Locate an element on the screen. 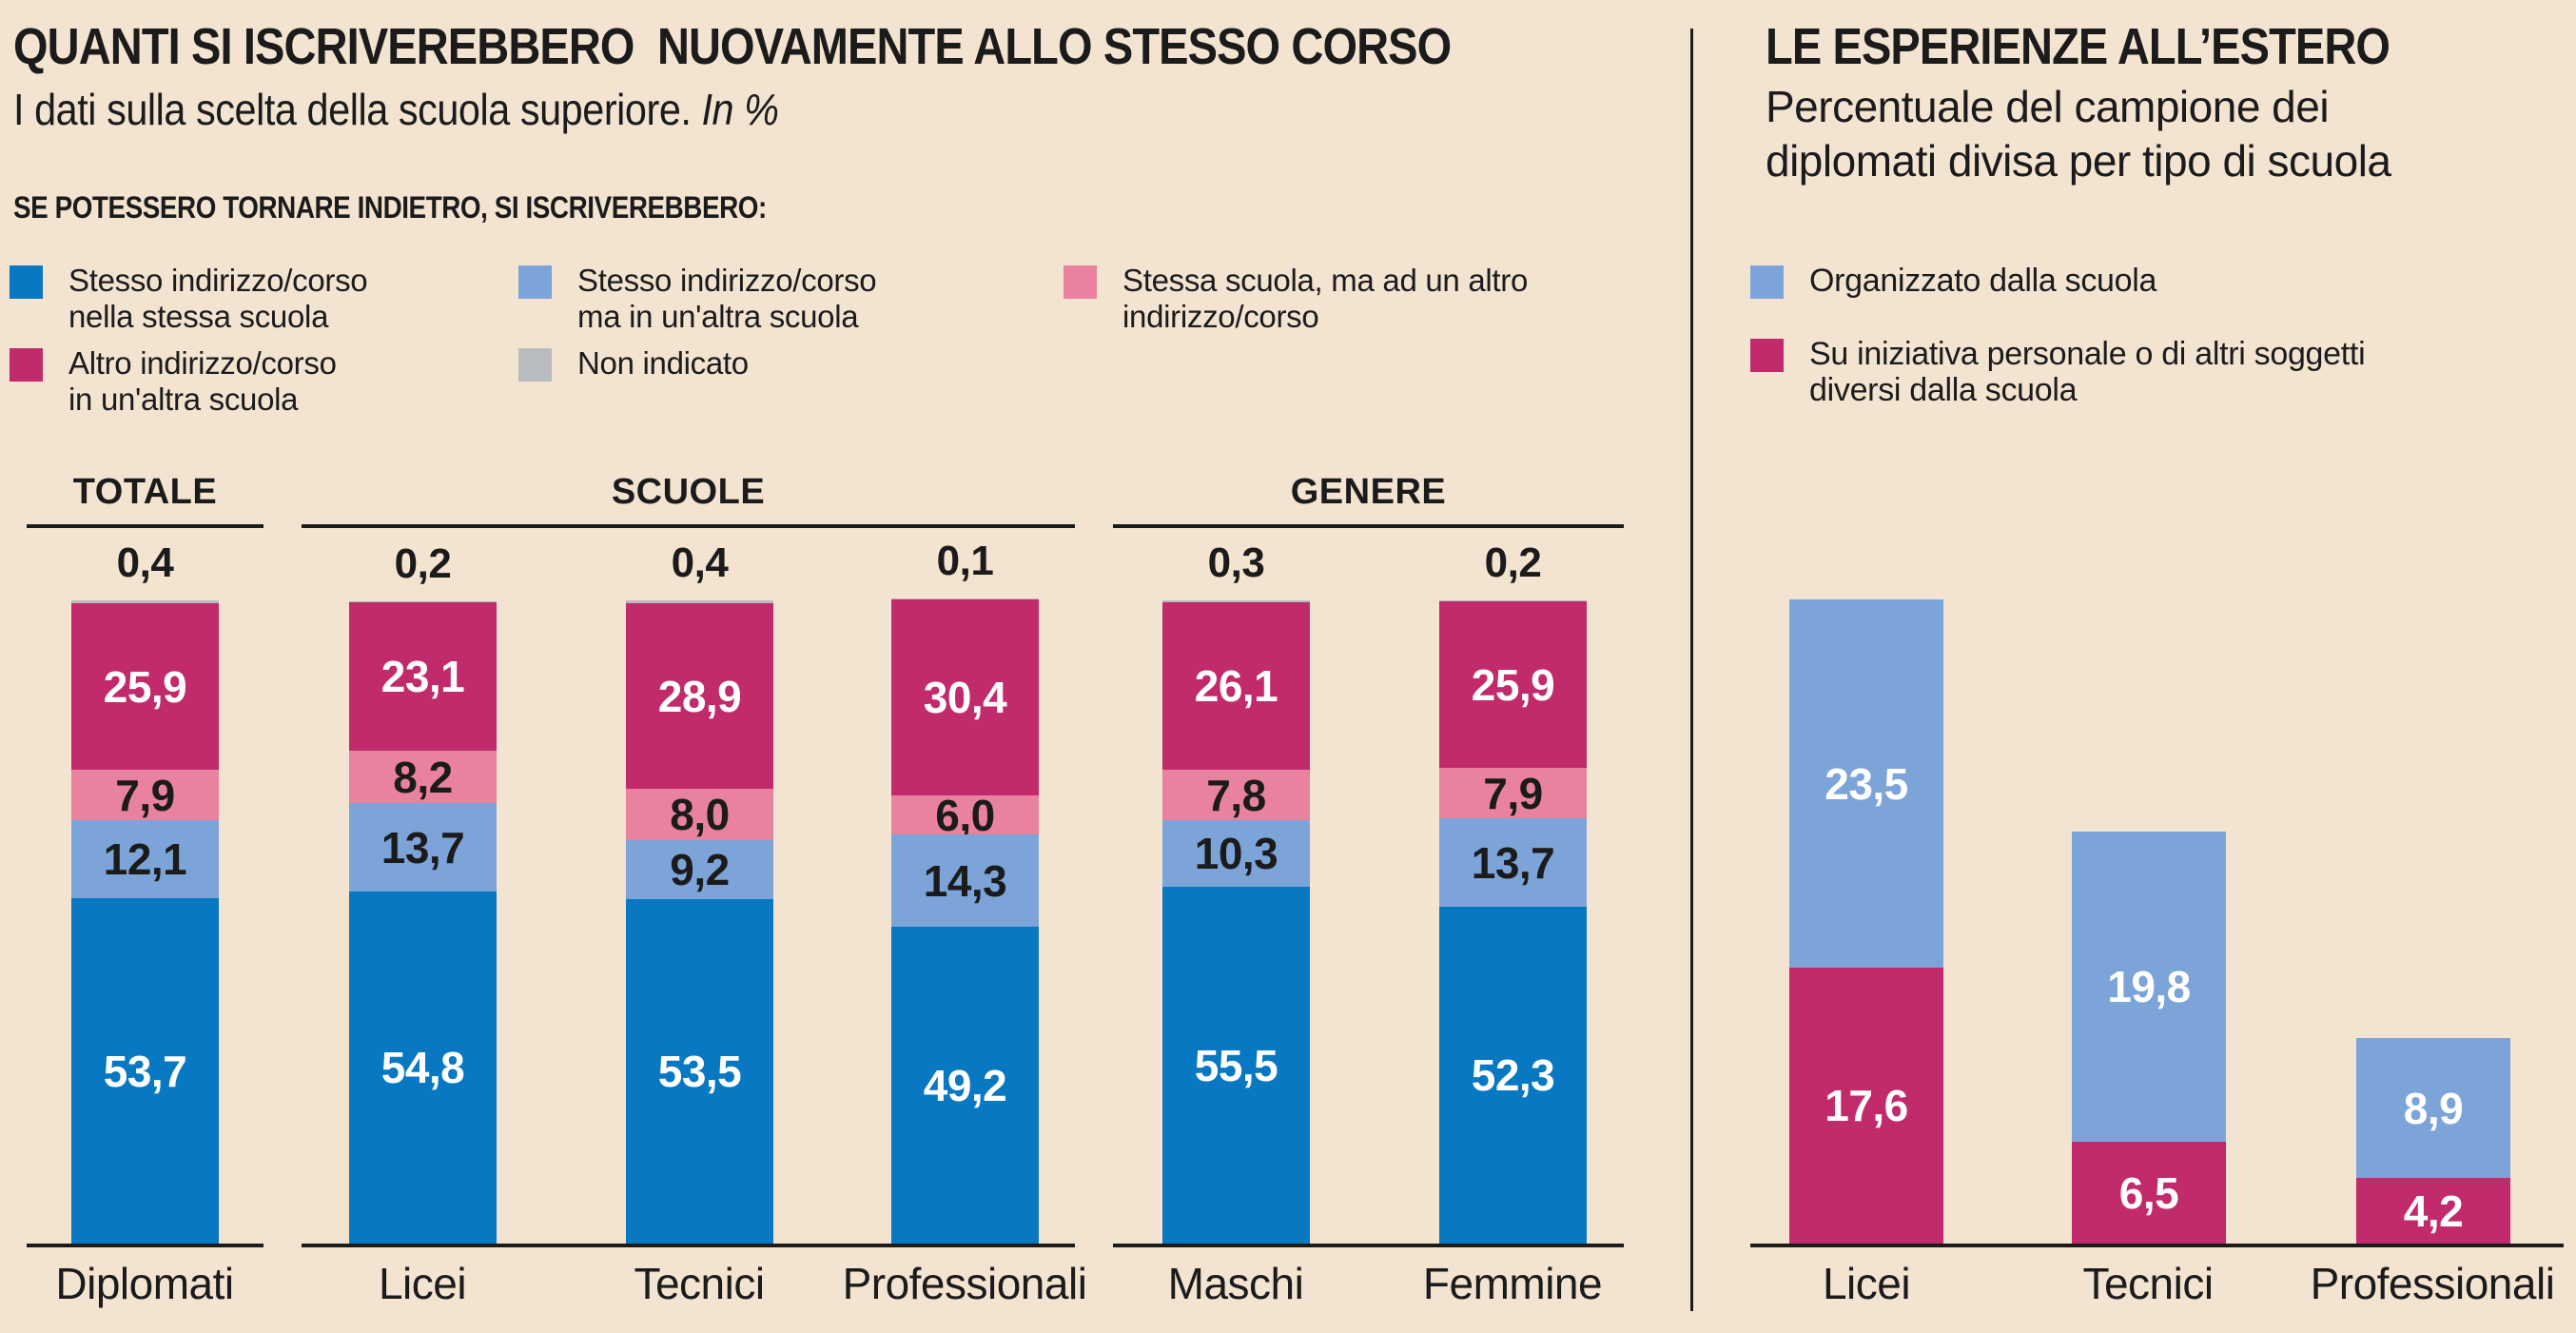  x-label-estero-licei: Licei is located at coordinates (1867, 1283).